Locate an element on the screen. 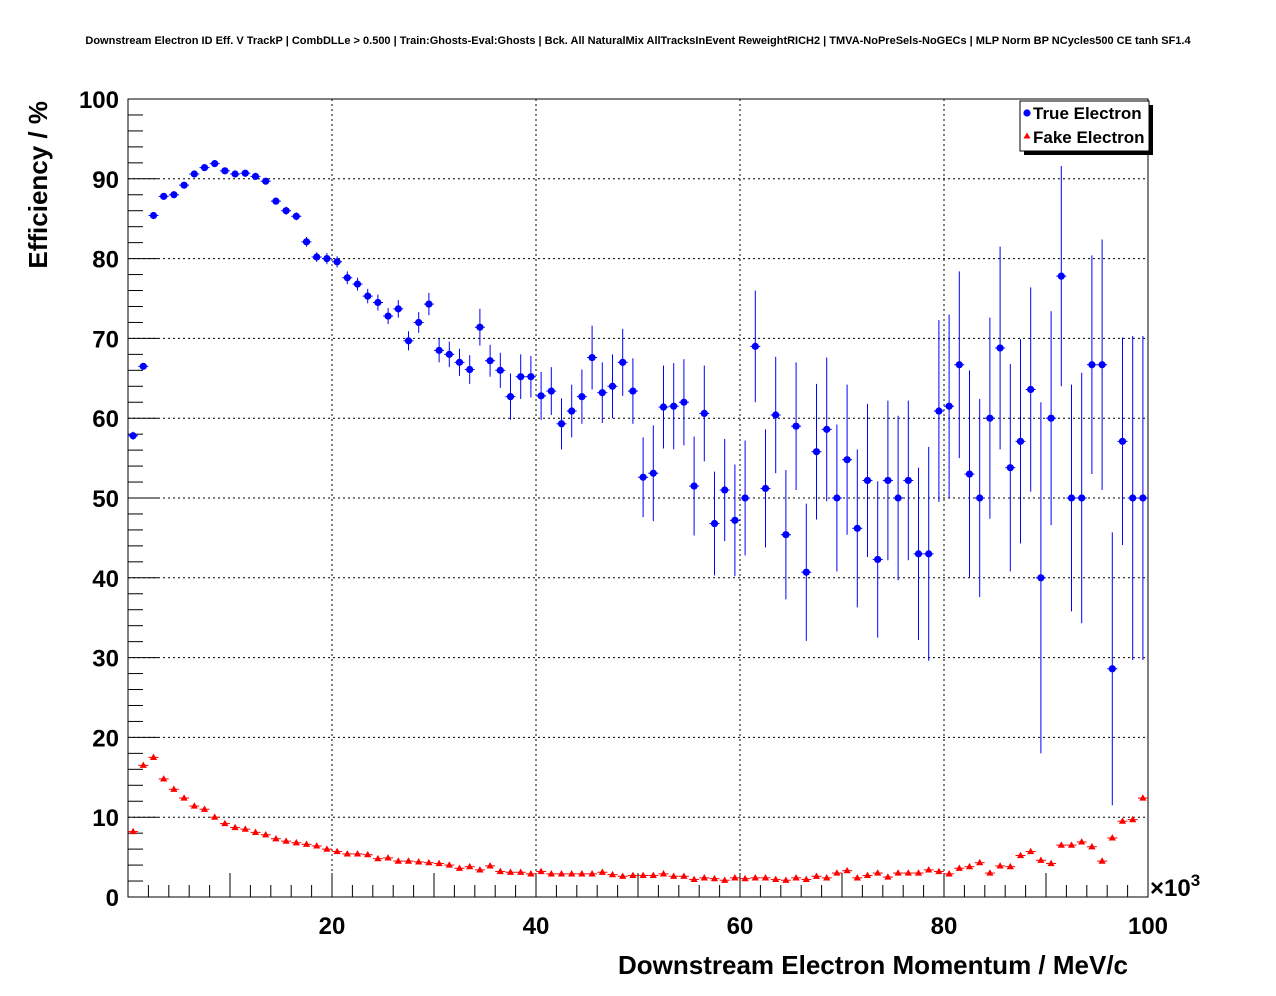 The height and width of the screenshot is (996, 1276). legend-label-fake: Fake Electron is located at coordinates (1089, 137).